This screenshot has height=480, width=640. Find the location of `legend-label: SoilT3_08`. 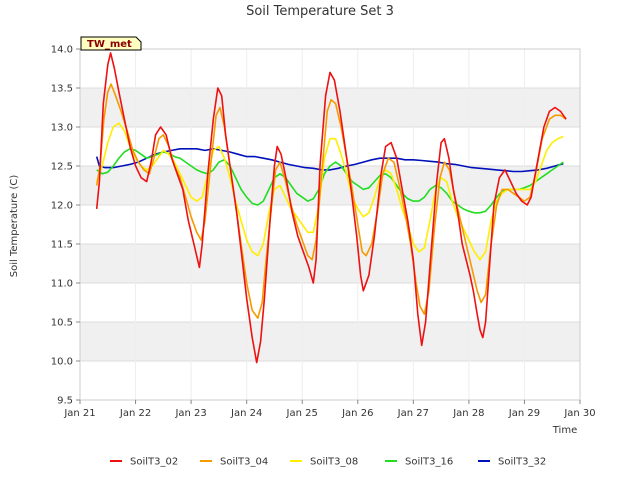

legend-label: SoilT3_08 is located at coordinates (334, 462).